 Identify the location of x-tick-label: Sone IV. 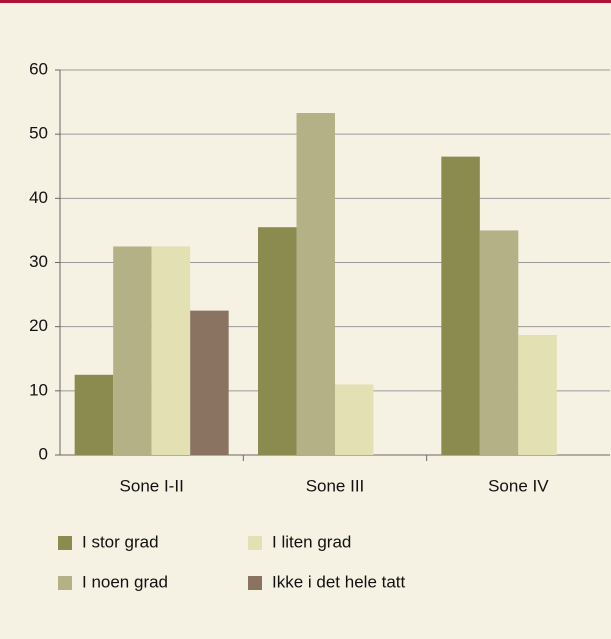
(518, 485).